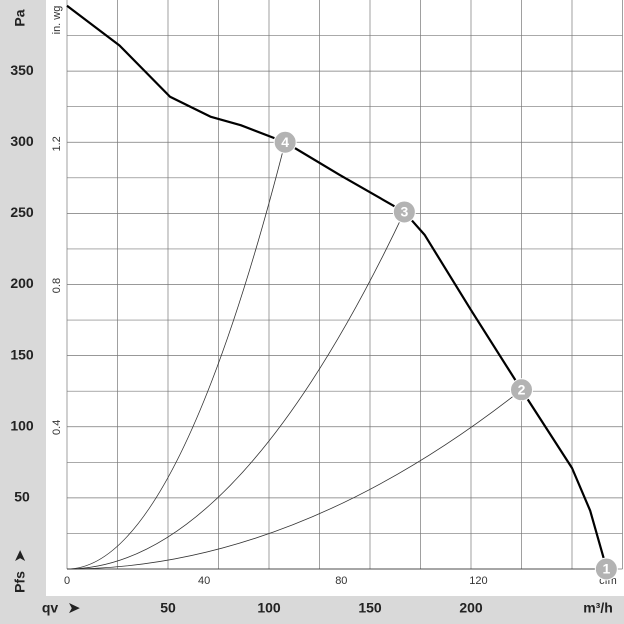 This screenshot has height=624, width=624. What do you see at coordinates (57, 143) in the screenshot?
I see `y2-tick-label: 1.2` at bounding box center [57, 143].